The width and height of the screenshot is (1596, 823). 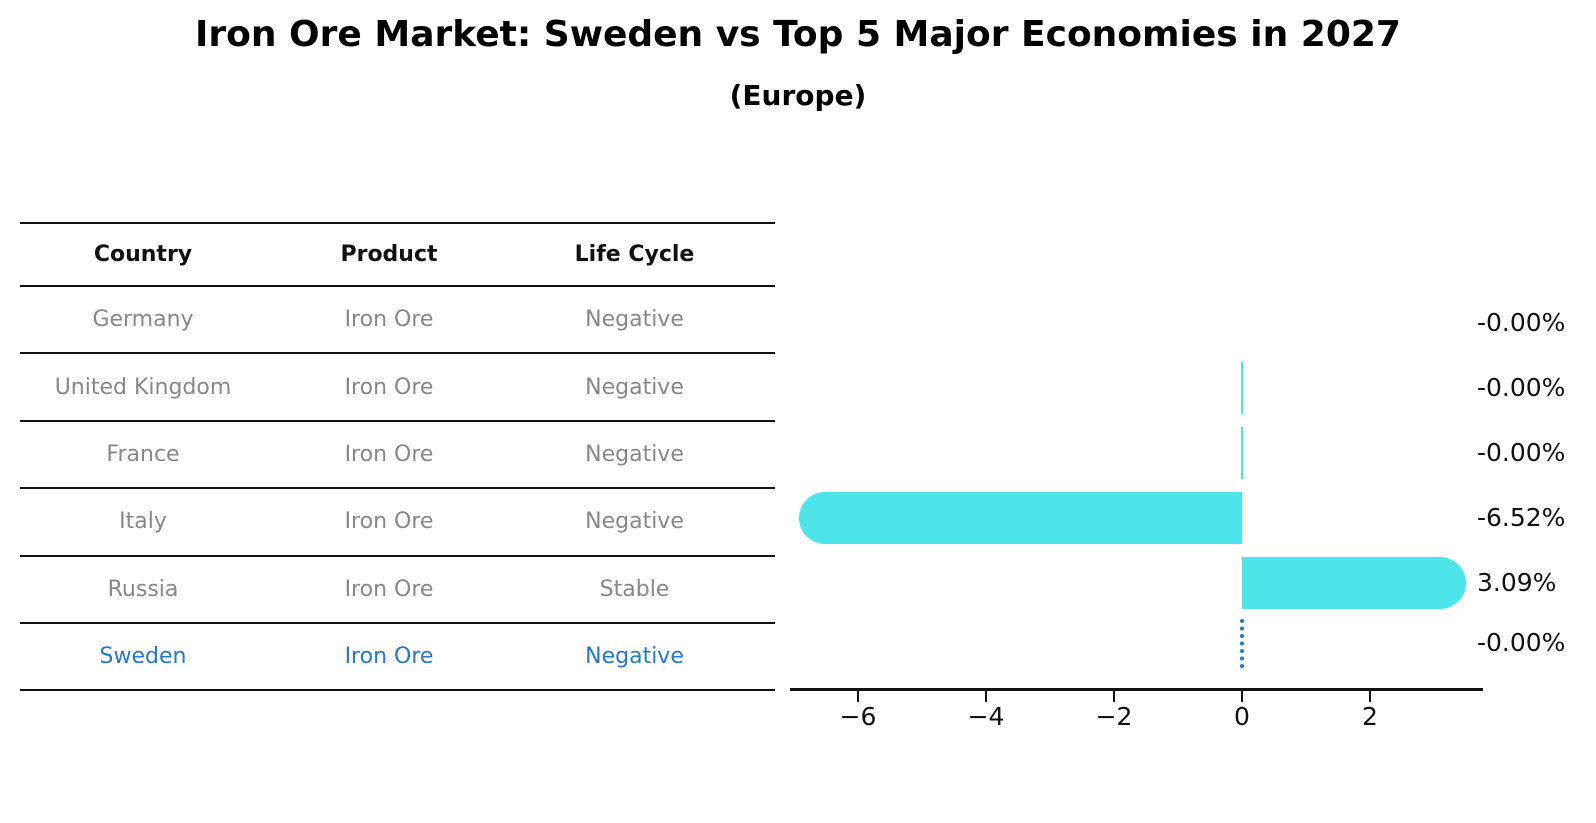 What do you see at coordinates (986, 716) in the screenshot?
I see `x-axis-tick-label: −4` at bounding box center [986, 716].